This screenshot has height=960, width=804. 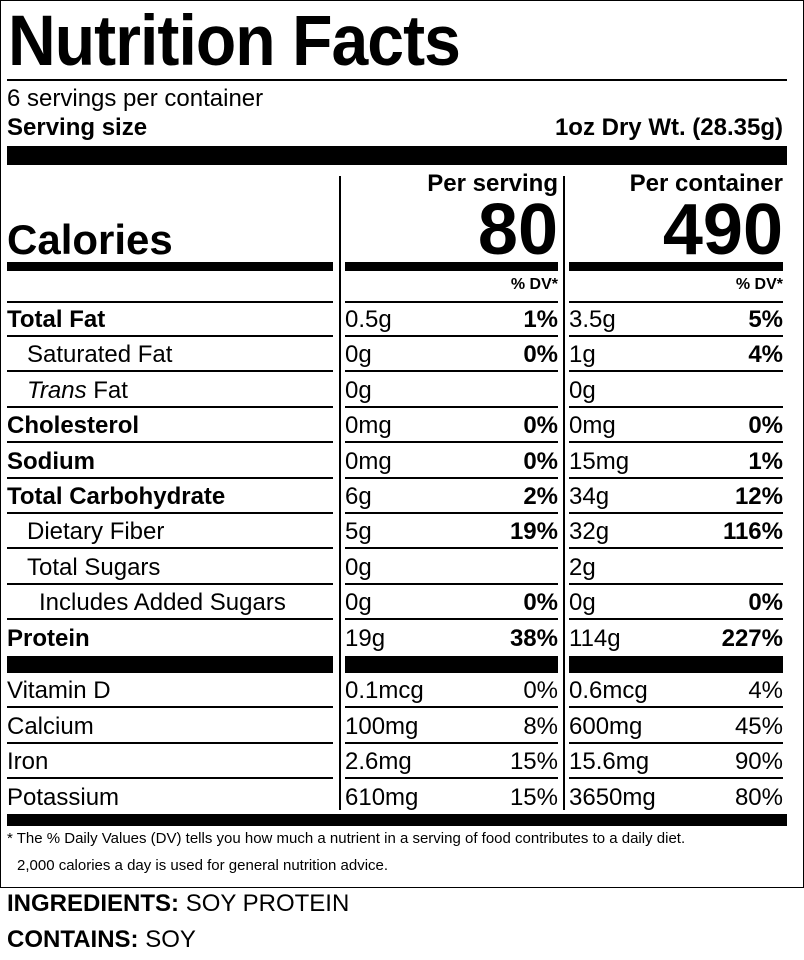 I want to click on servings-per-container: 6 servings per container, so click(x=135, y=98).